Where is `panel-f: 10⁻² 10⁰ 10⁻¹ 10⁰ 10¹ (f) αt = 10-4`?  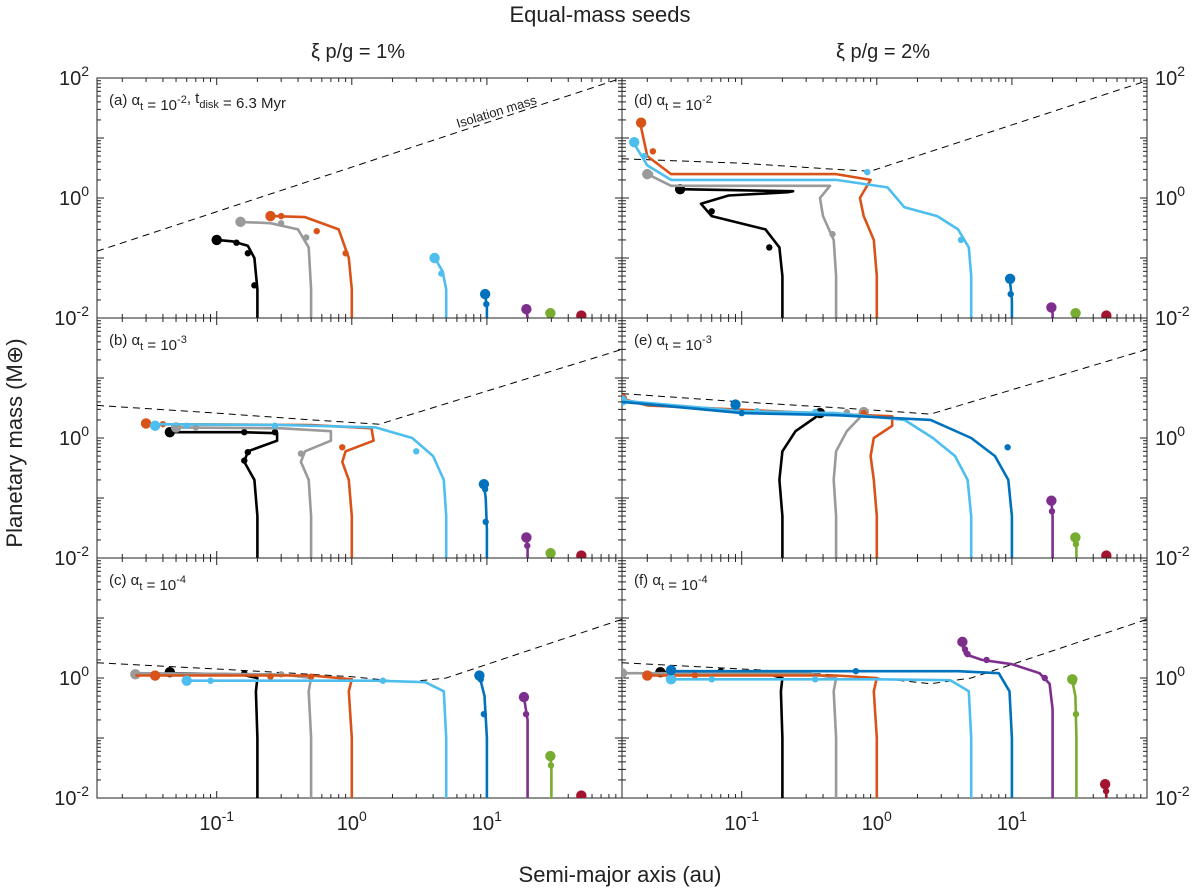 panel-f: 10⁻² 10⁰ 10⁻¹ 10⁰ 10¹ (f) αt = 10-4 is located at coordinates (905, 696).